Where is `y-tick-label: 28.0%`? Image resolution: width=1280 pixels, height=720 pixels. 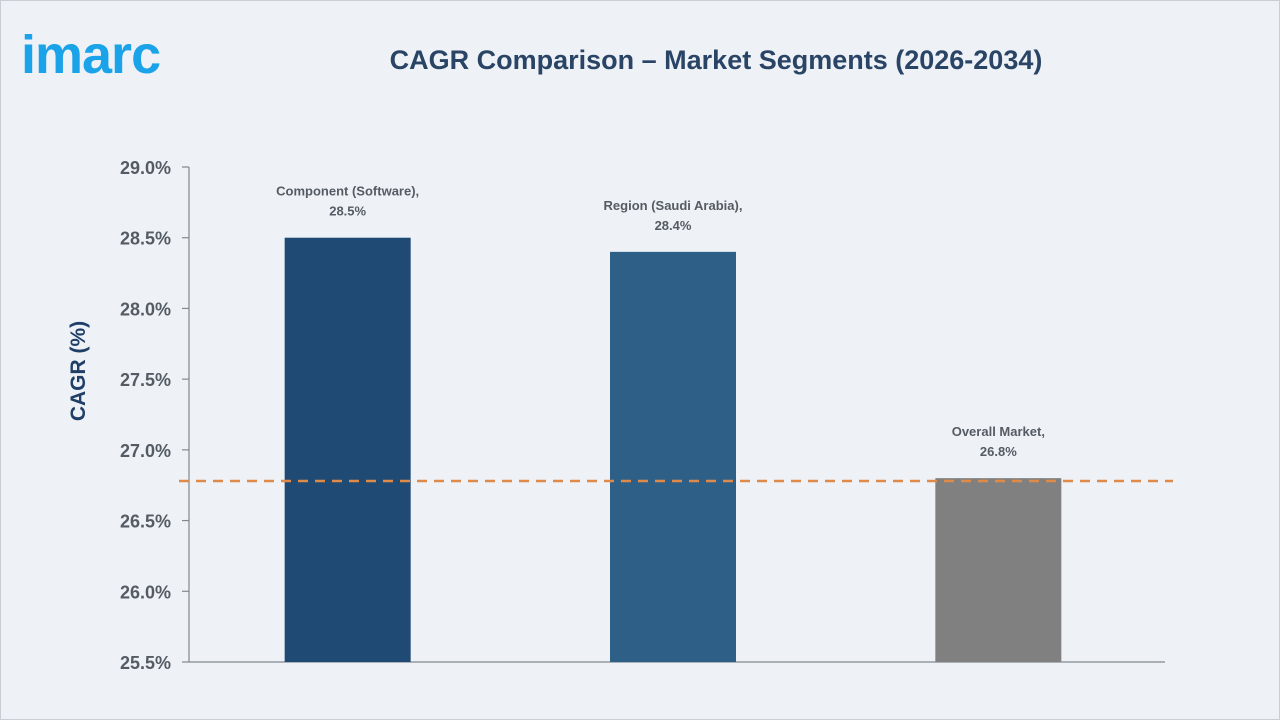 y-tick-label: 28.0% is located at coordinates (145, 309).